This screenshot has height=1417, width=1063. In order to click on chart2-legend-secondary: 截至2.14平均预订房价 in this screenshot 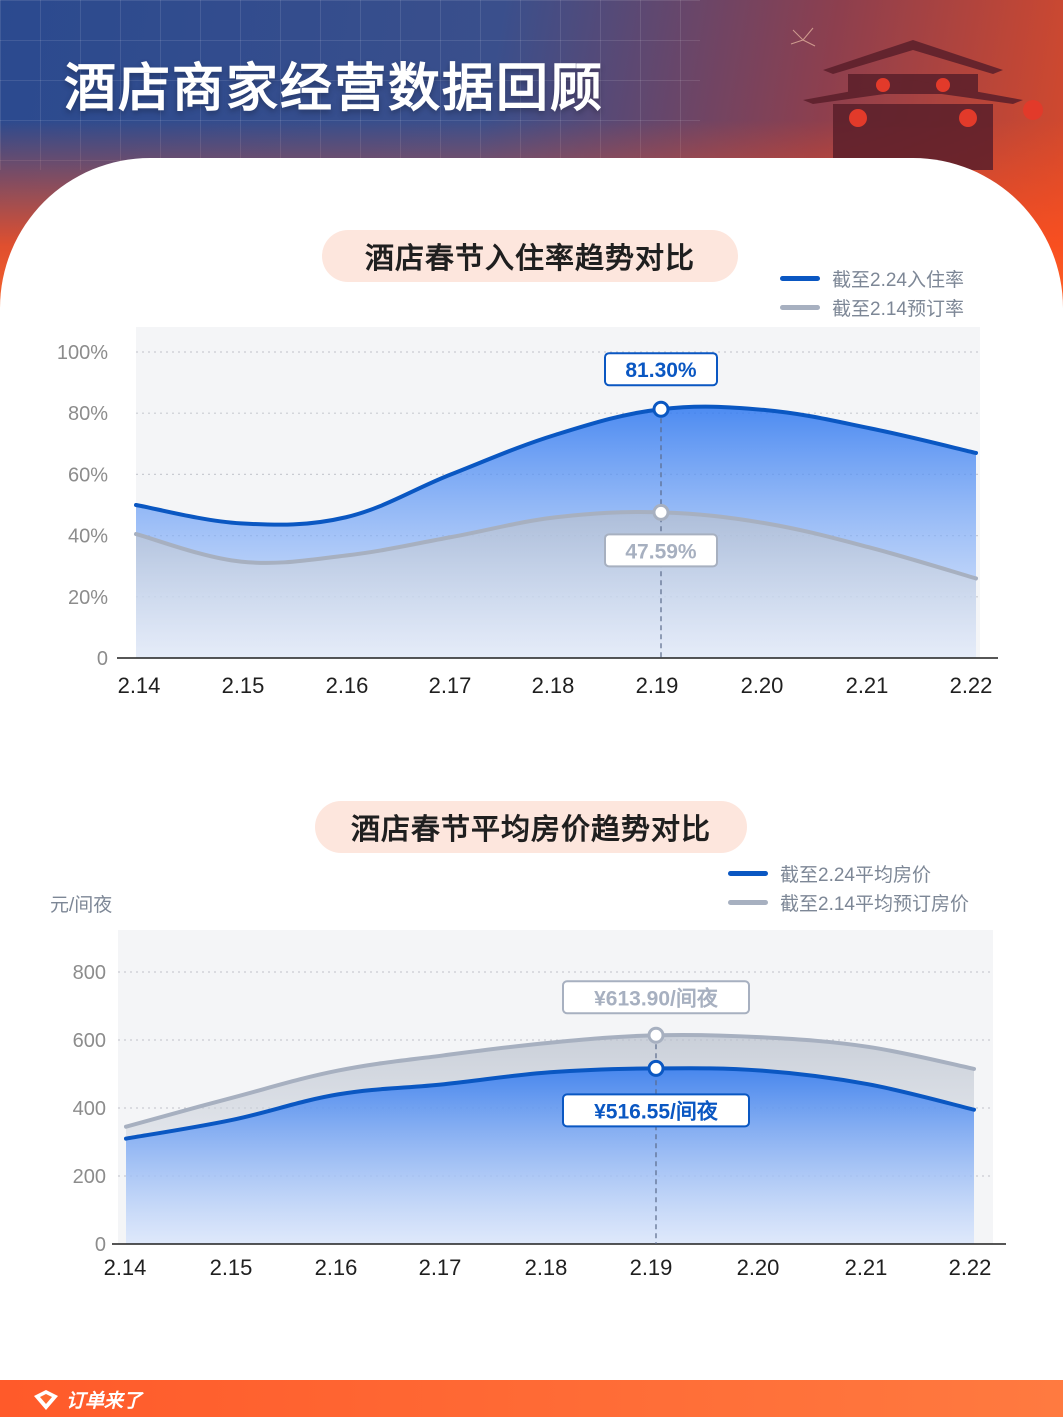, I will do `click(848, 902)`.